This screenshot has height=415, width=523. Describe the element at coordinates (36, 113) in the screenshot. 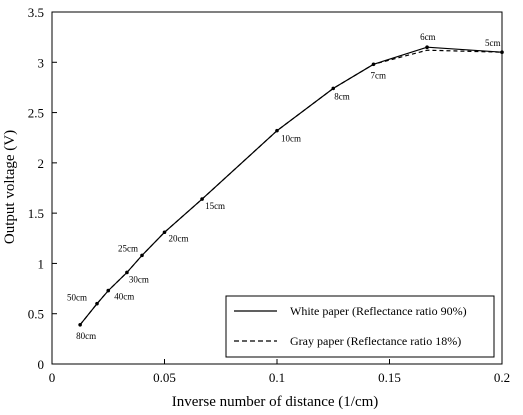

I see `y-tick-label: 2.5` at that location.